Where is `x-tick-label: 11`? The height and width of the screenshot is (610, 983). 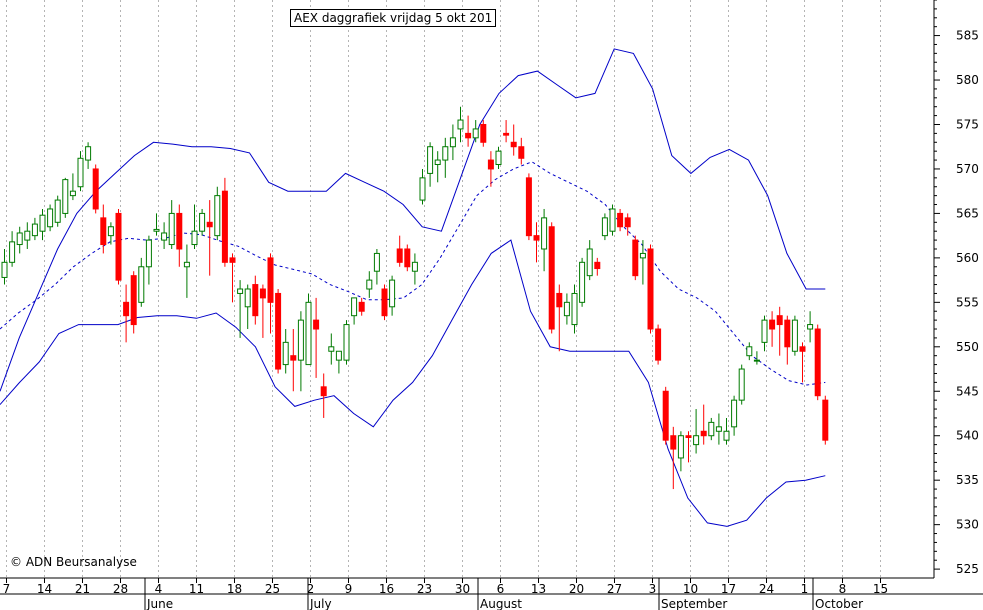
x-tick-label: 11 is located at coordinates (196, 589).